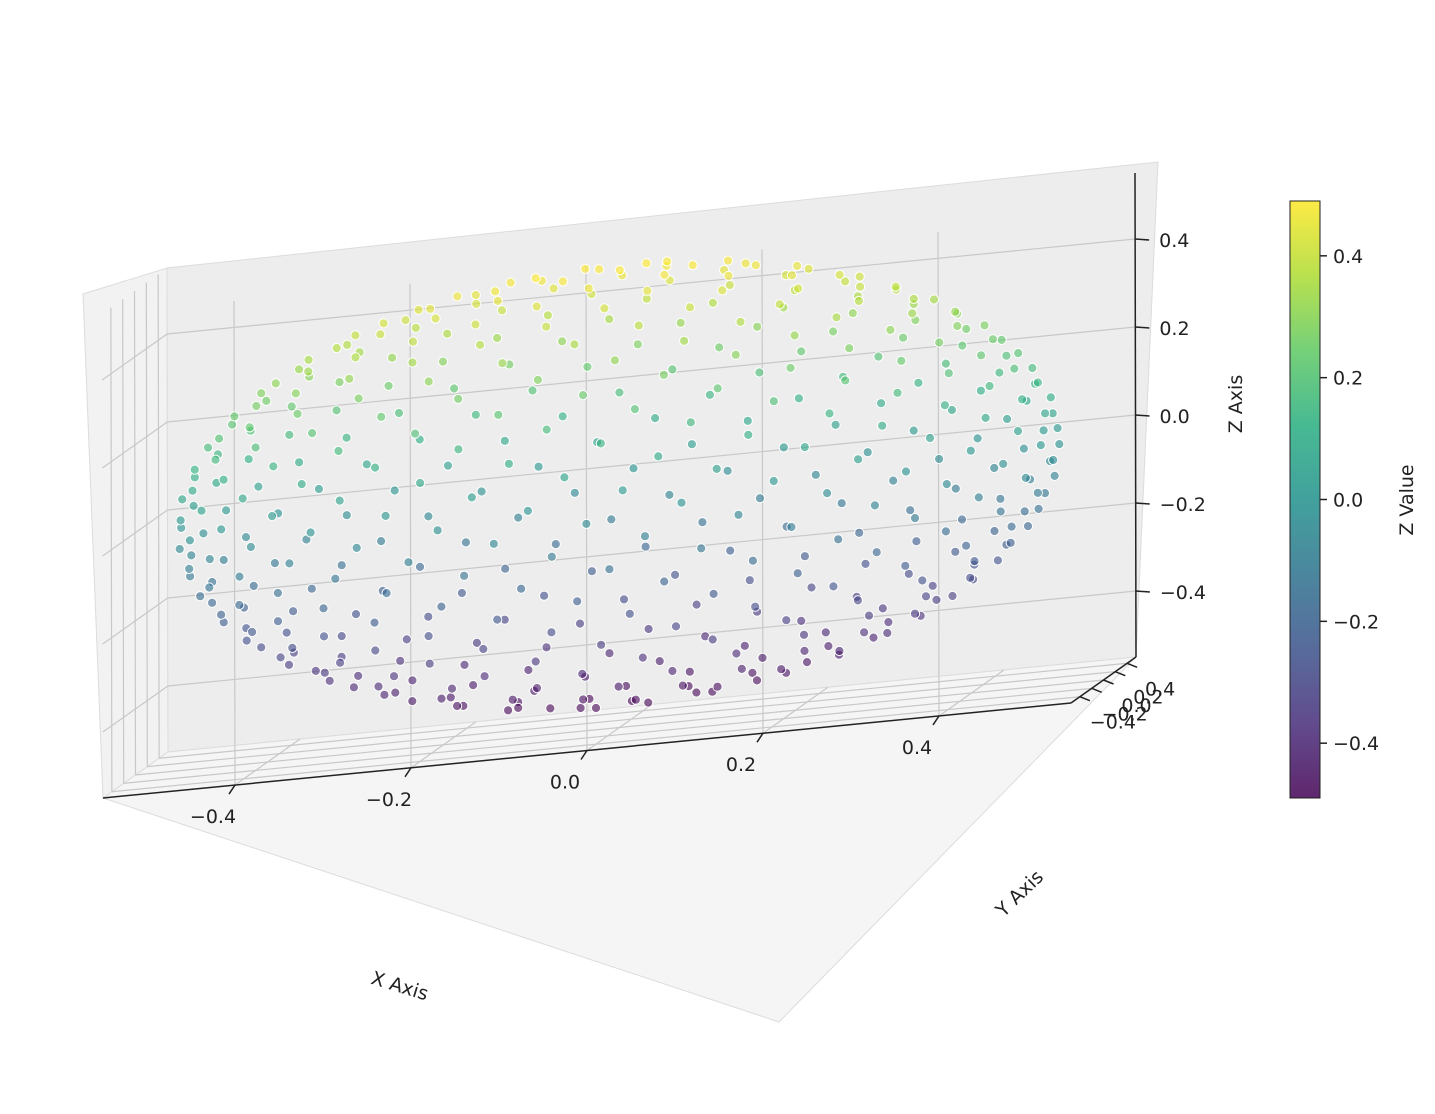 This screenshot has height=1114, width=1435. Describe the element at coordinates (1183, 505) in the screenshot. I see `z-tick-label: −0.2` at that location.